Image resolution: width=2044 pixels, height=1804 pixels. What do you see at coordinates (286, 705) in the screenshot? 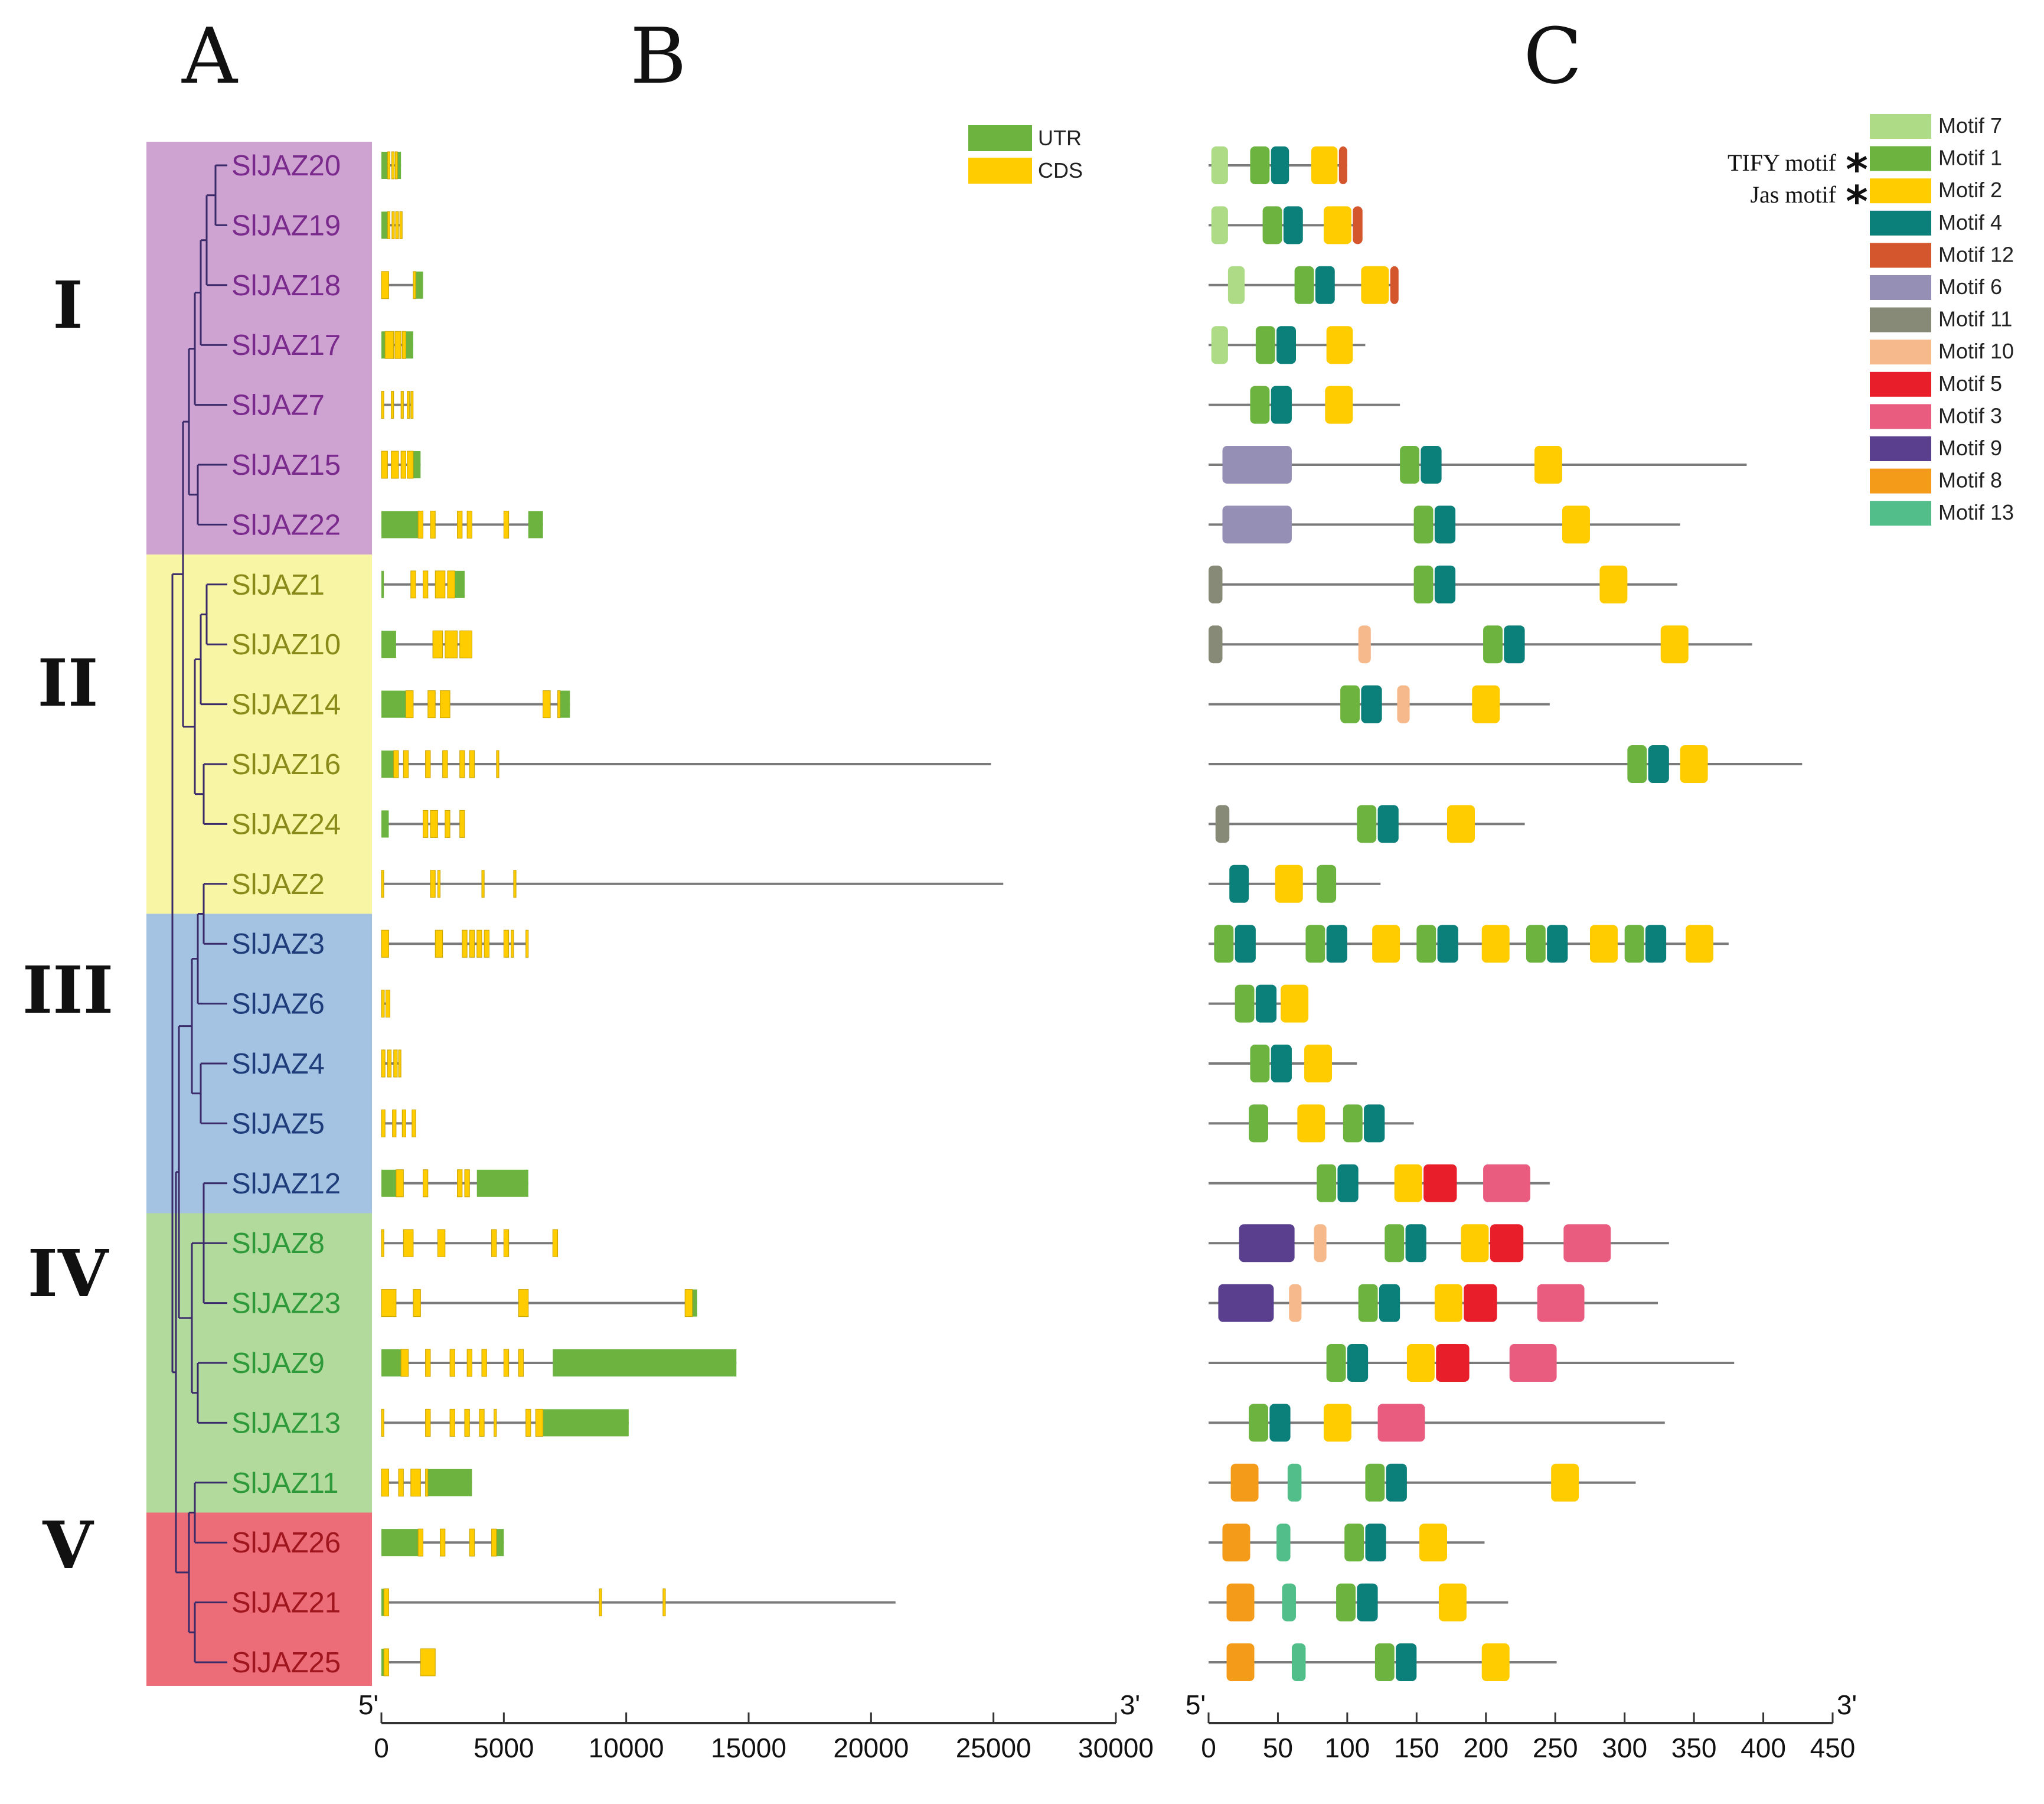
I see `gene-label: SlJAZ14` at bounding box center [286, 705].